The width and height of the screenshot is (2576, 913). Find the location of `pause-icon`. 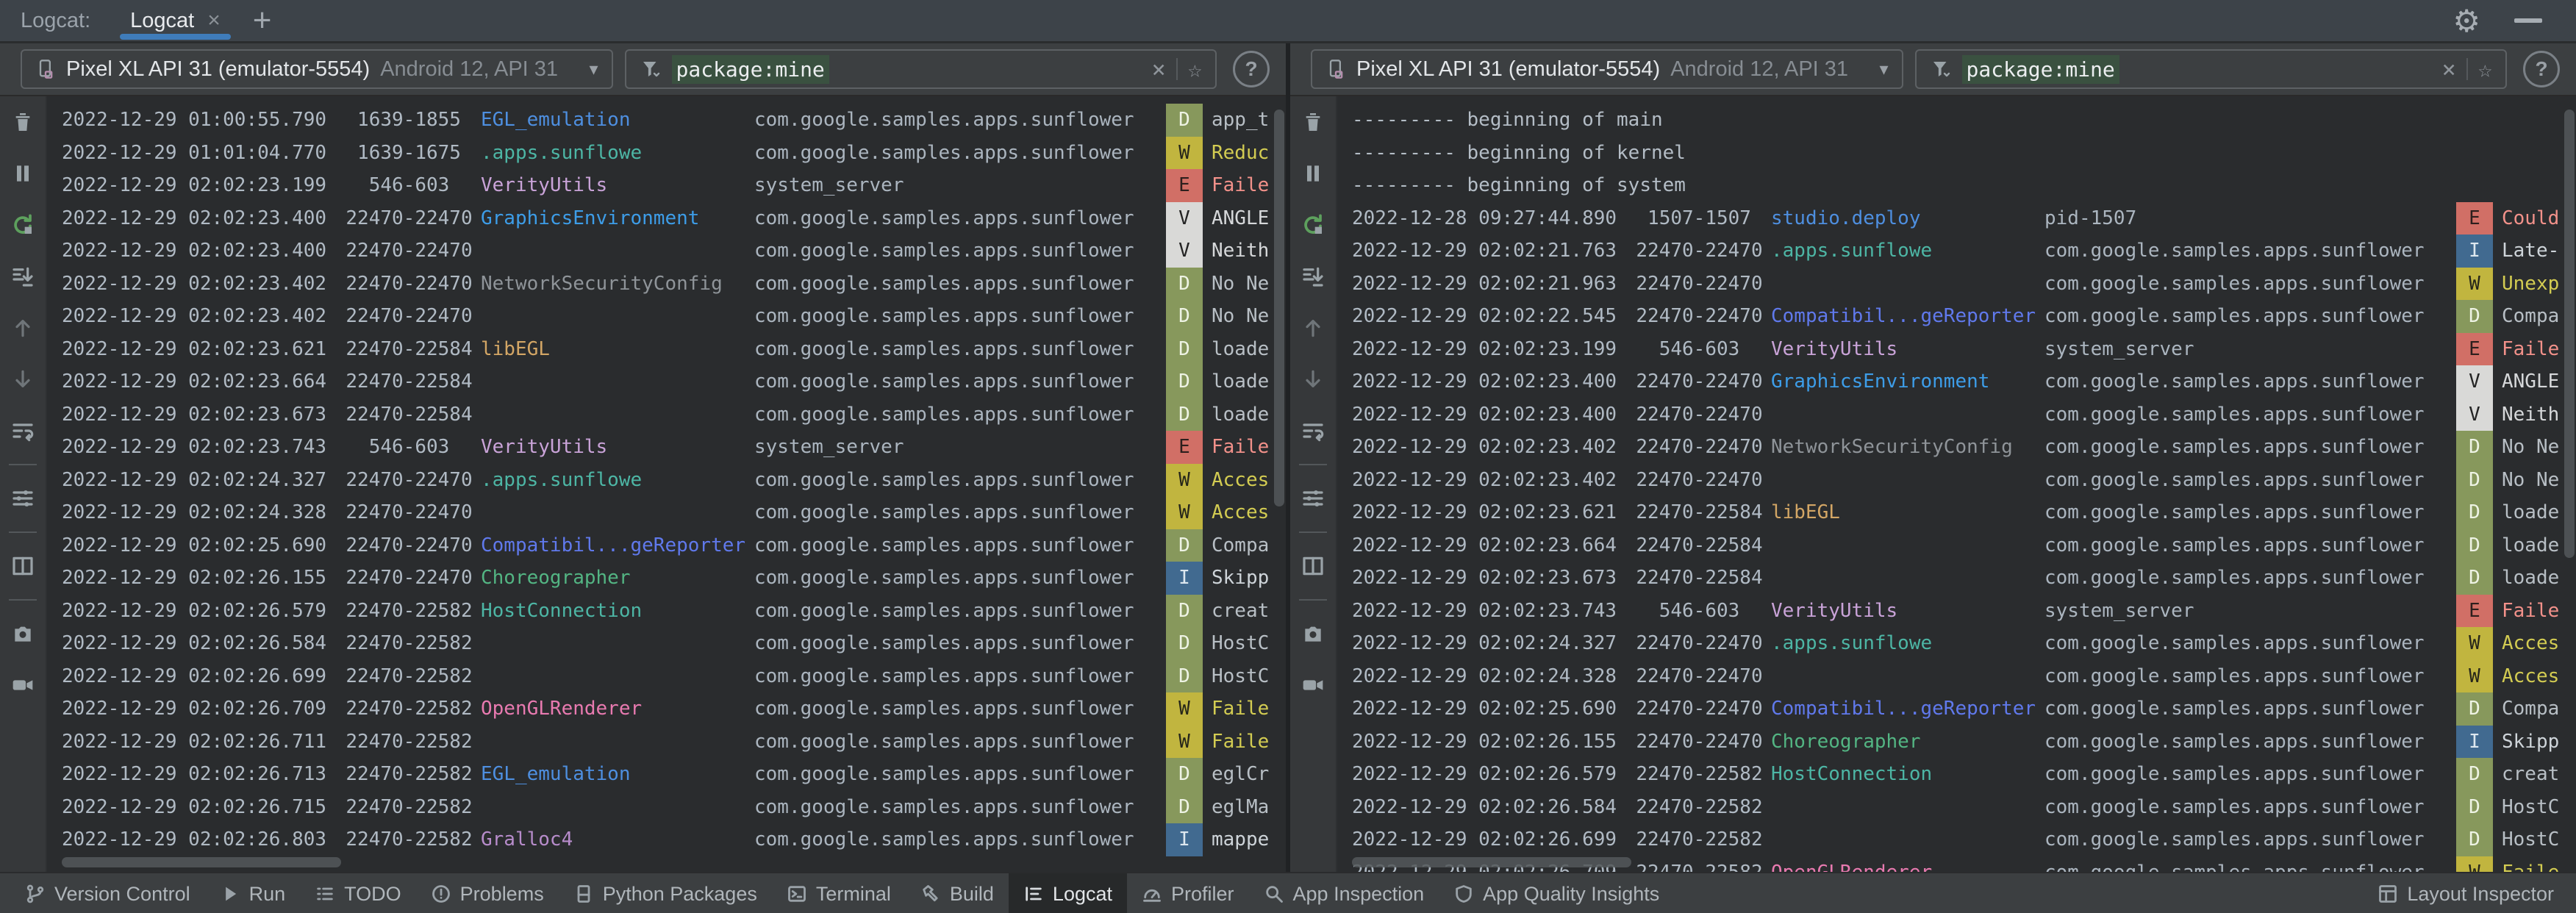

pause-icon is located at coordinates (1313, 174).